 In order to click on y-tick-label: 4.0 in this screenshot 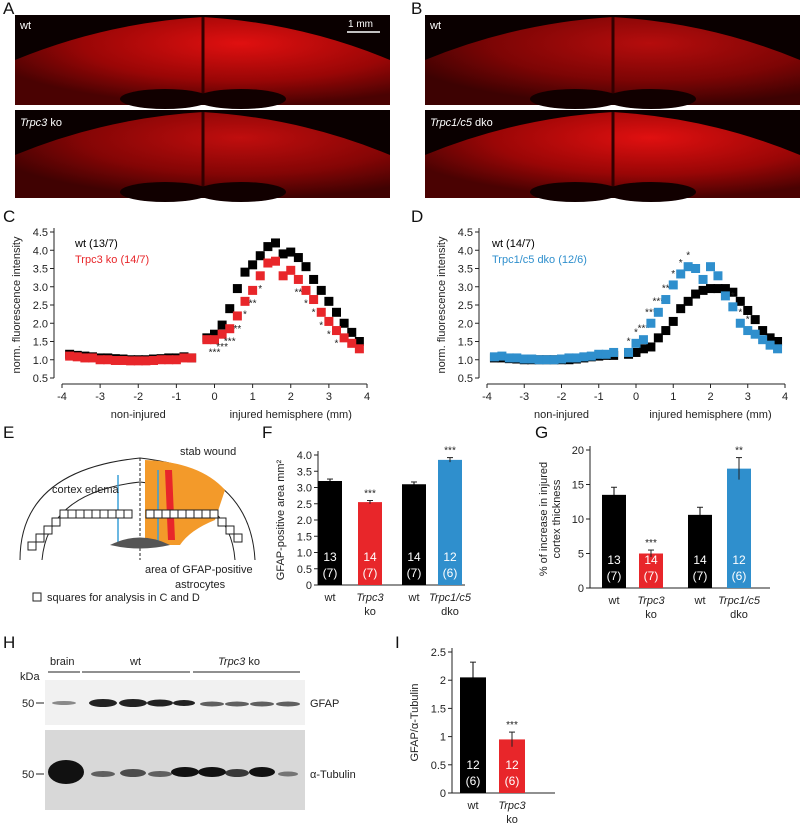, I will do `click(465, 251)`.